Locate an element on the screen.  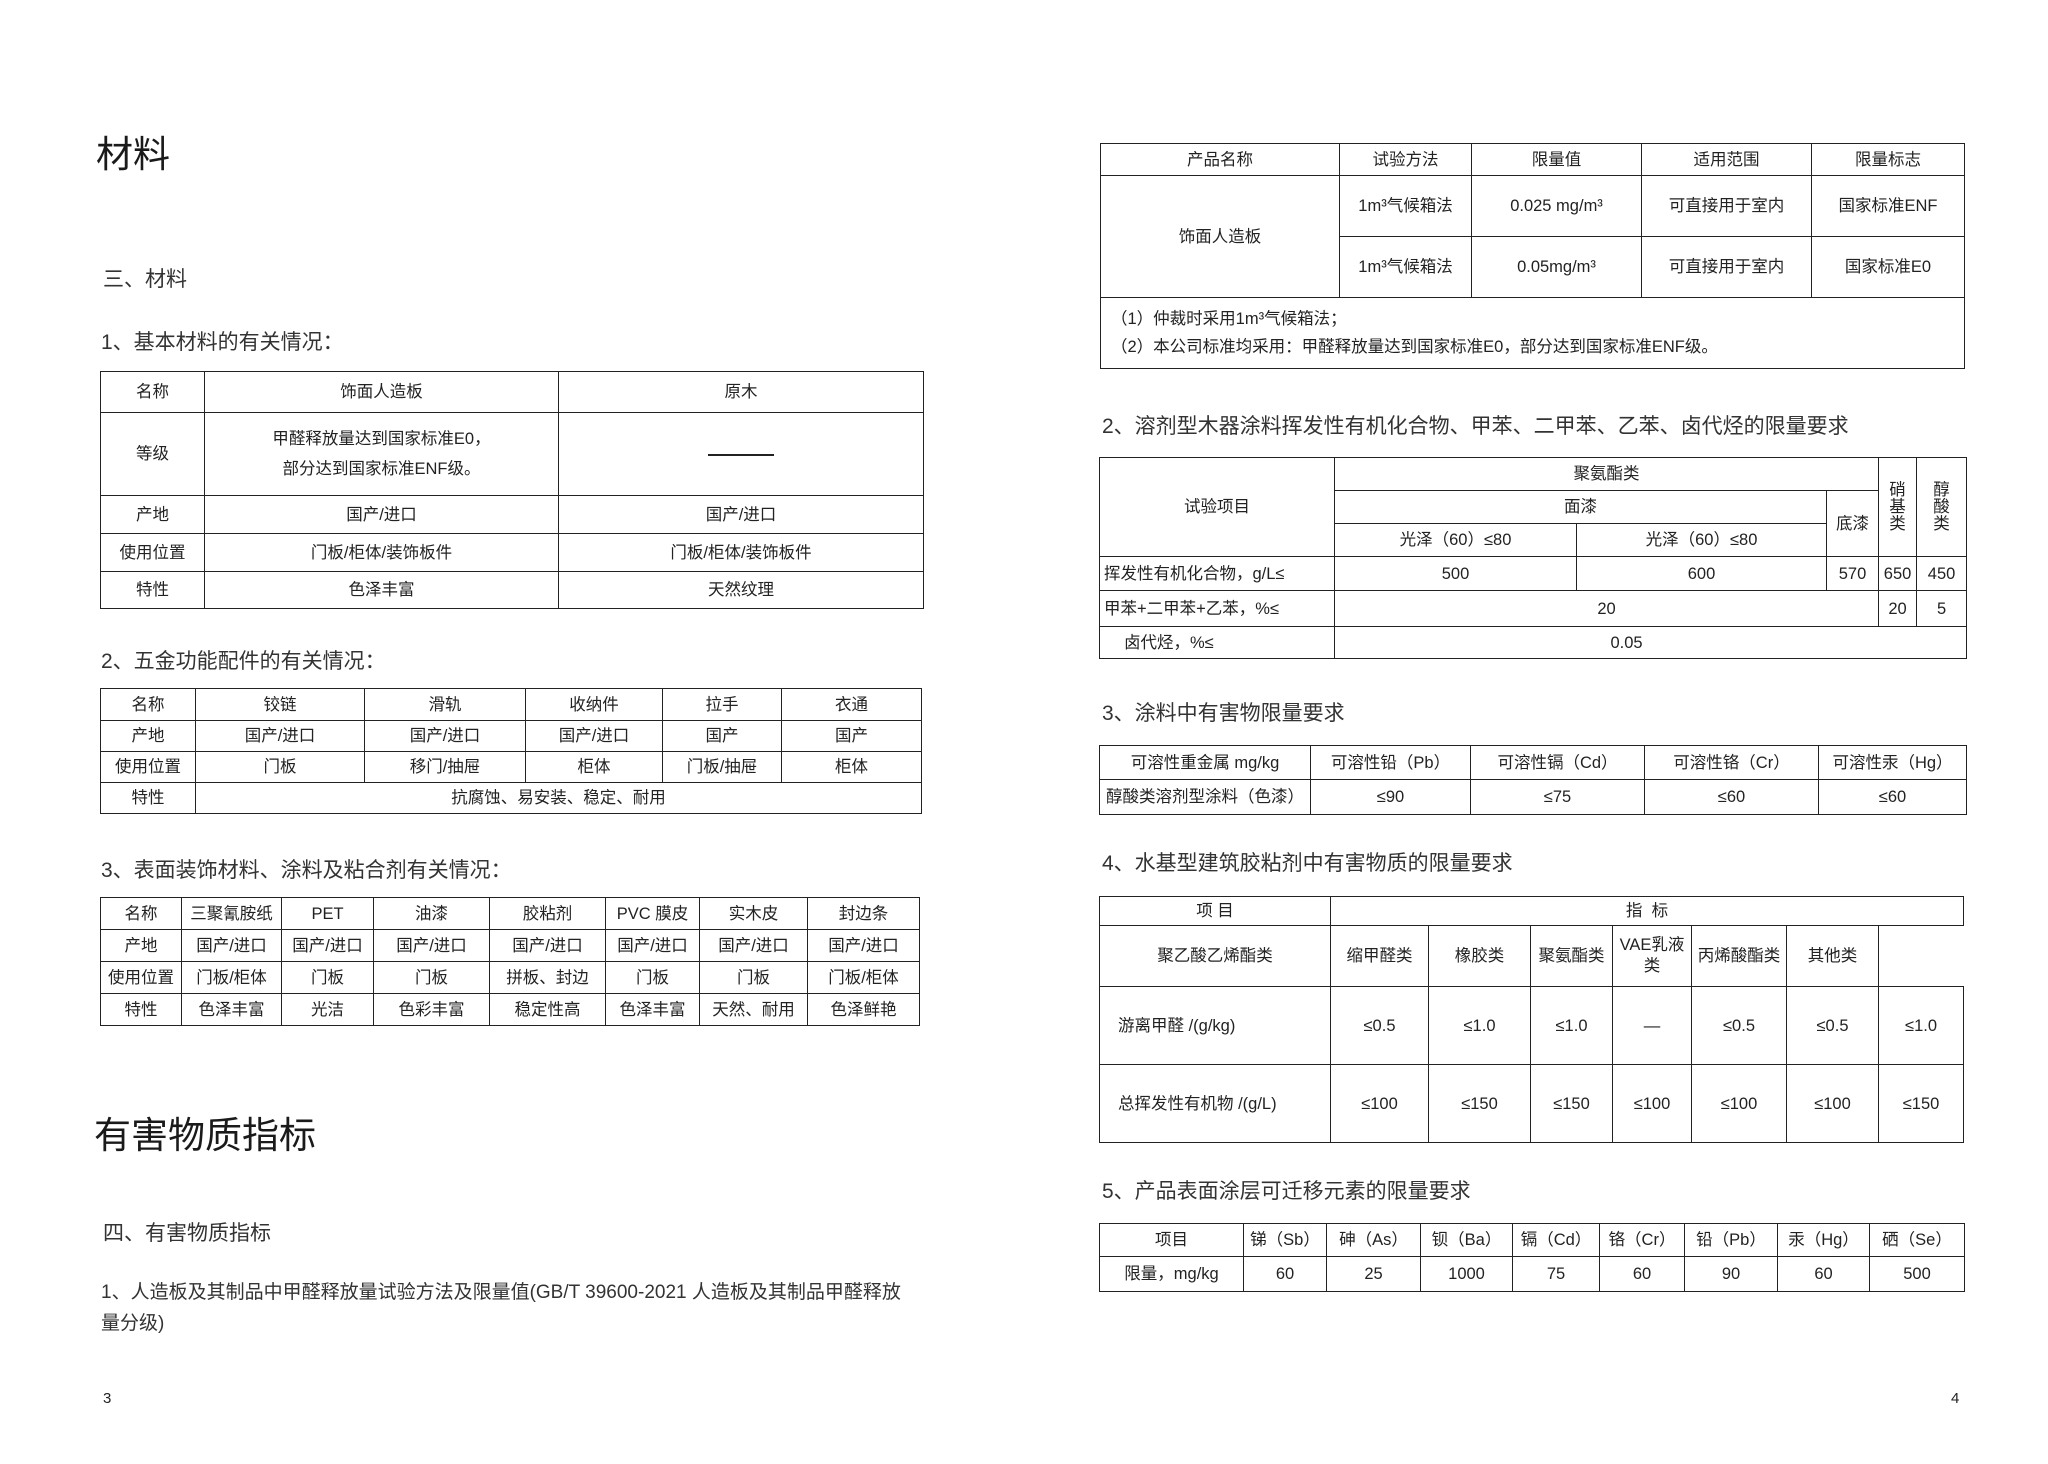
cell: ≤90 is located at coordinates (1390, 797).